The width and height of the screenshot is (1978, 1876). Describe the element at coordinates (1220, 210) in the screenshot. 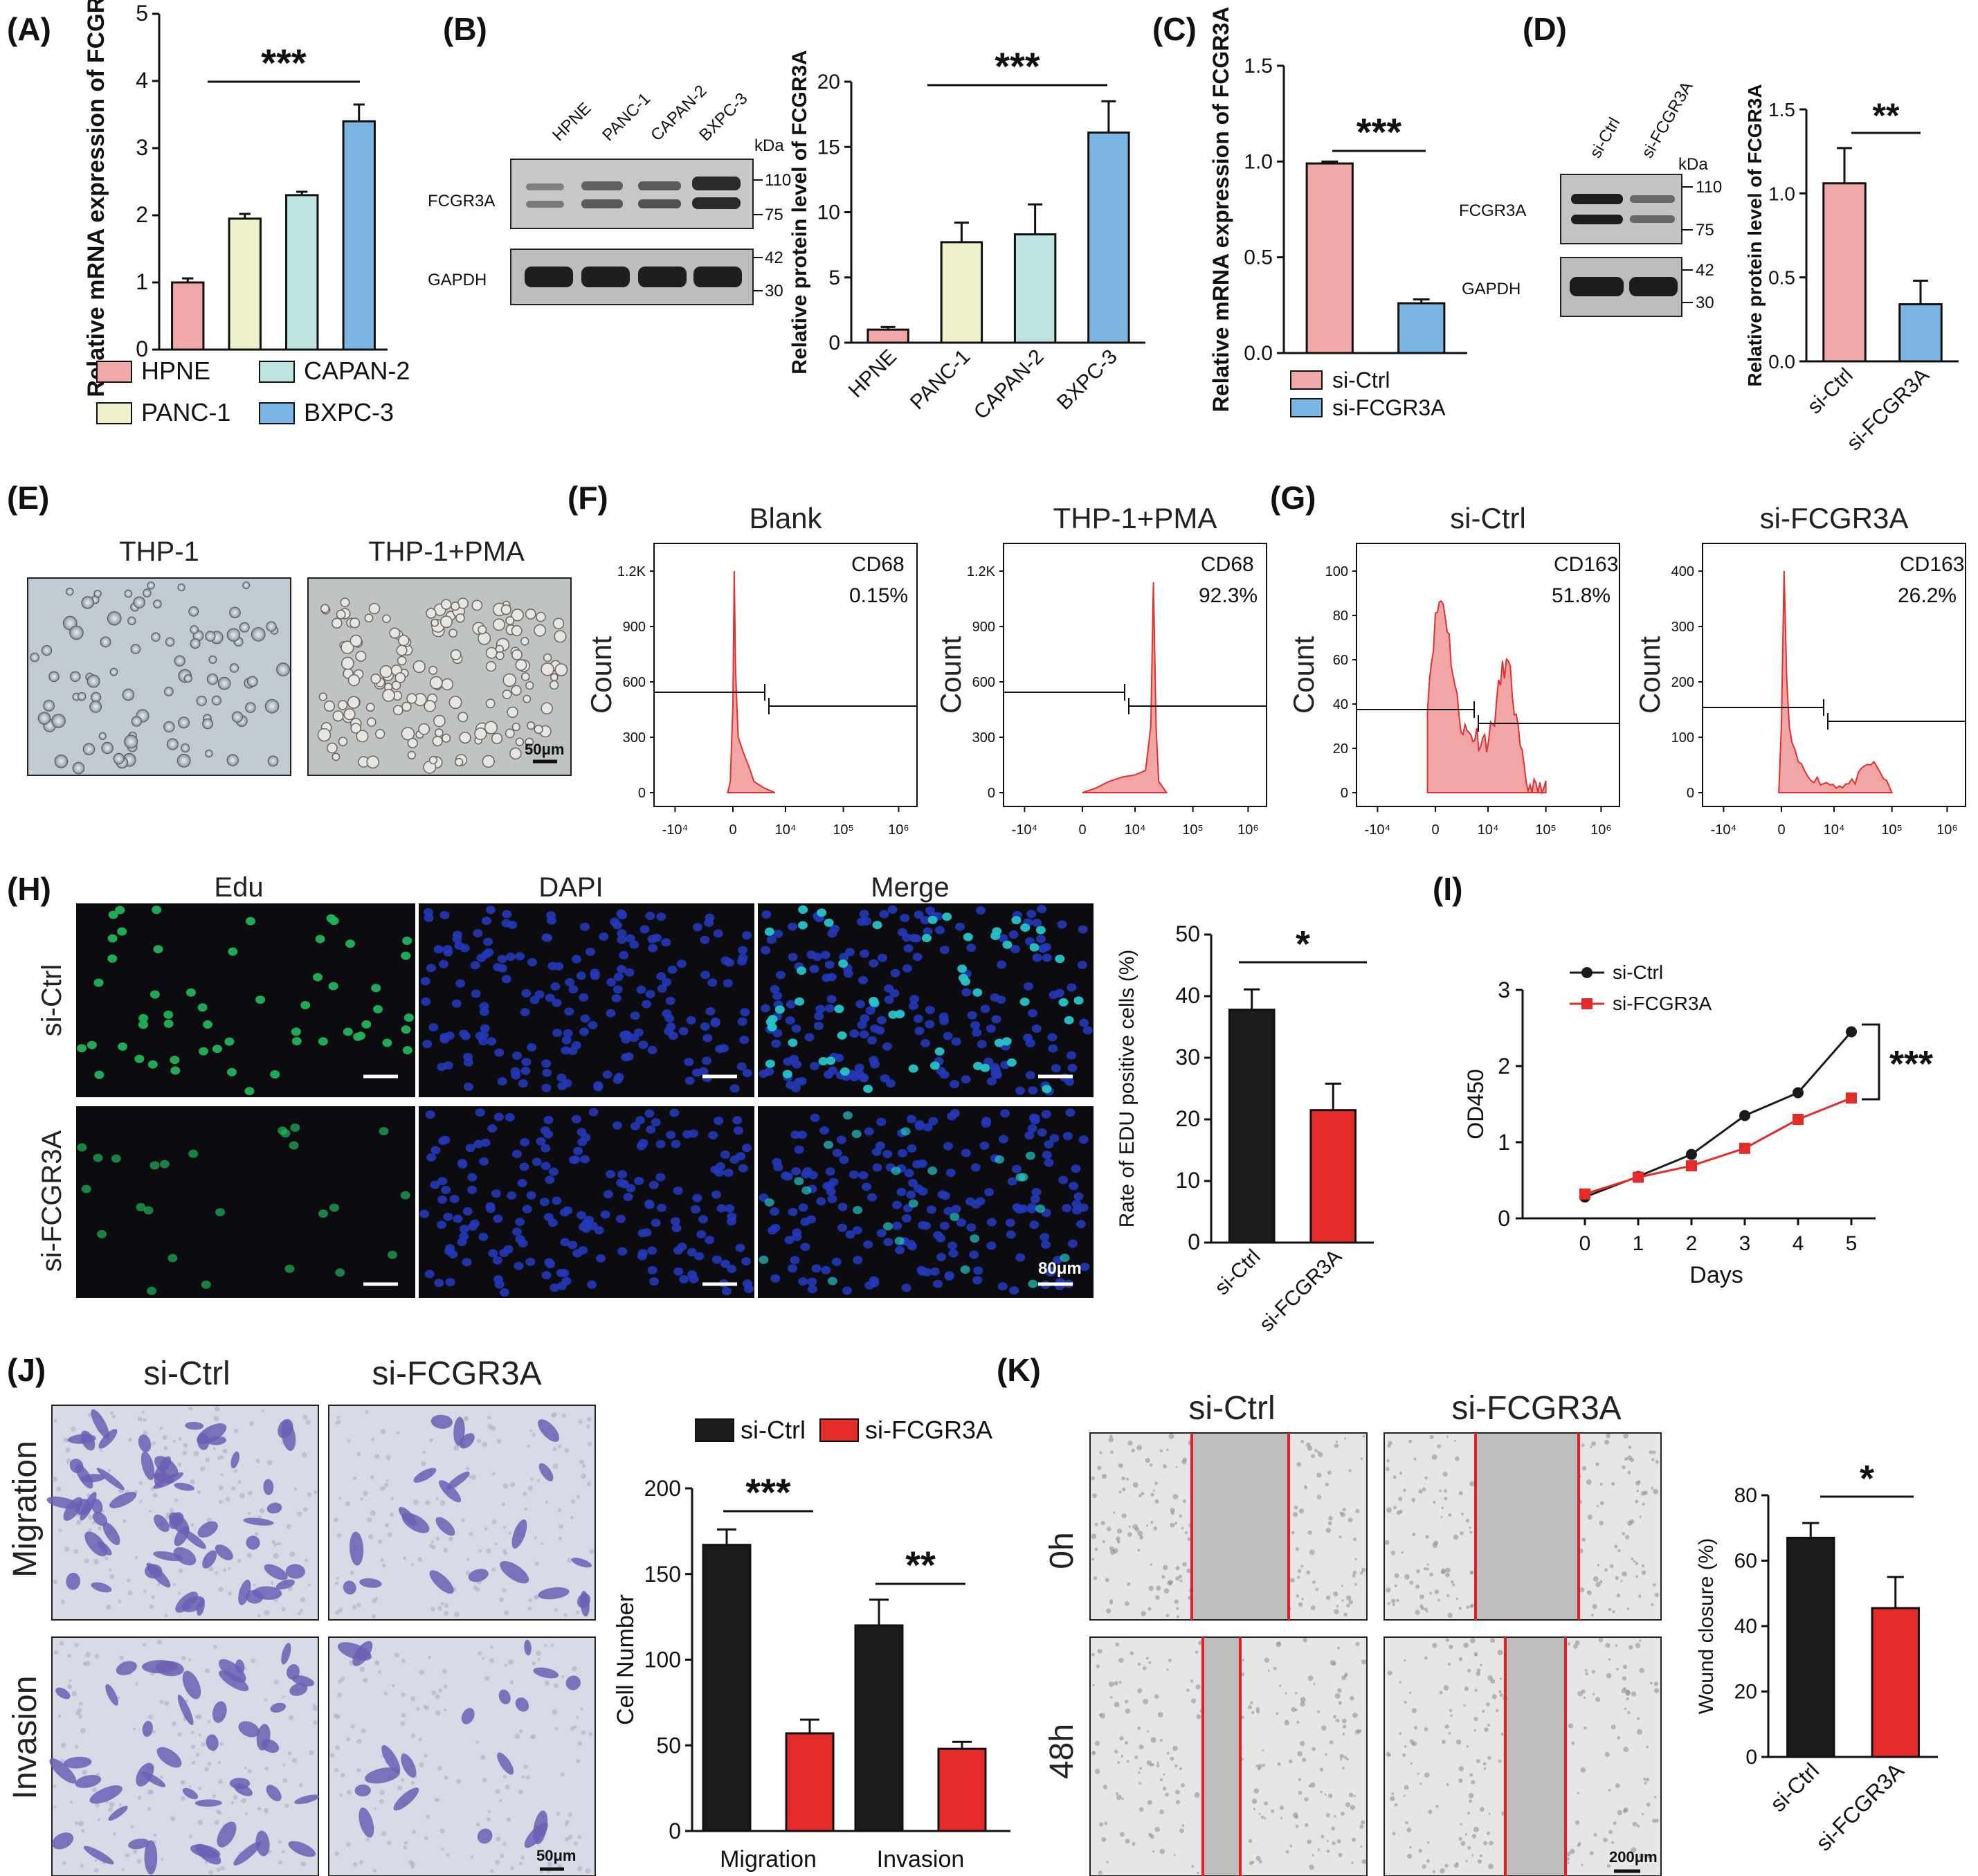

I see `y-axis-label: Relative mRNA expression of FCGR3A` at that location.